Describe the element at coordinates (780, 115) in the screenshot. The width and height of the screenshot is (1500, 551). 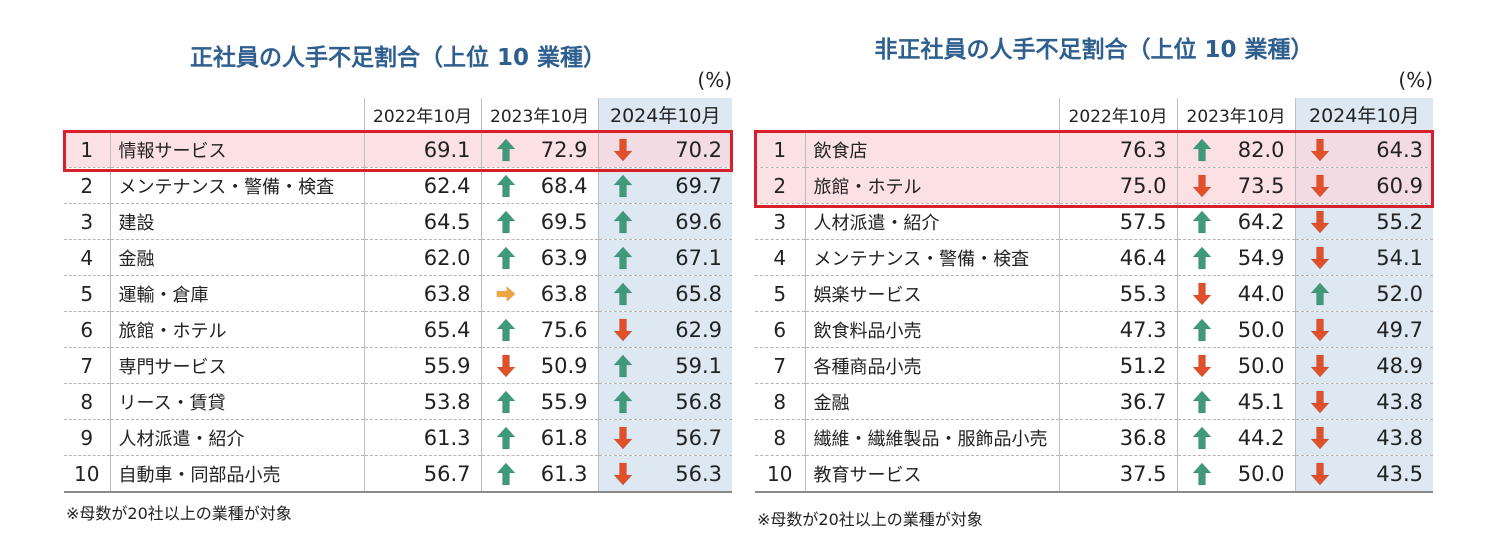
I see `header-rank` at that location.